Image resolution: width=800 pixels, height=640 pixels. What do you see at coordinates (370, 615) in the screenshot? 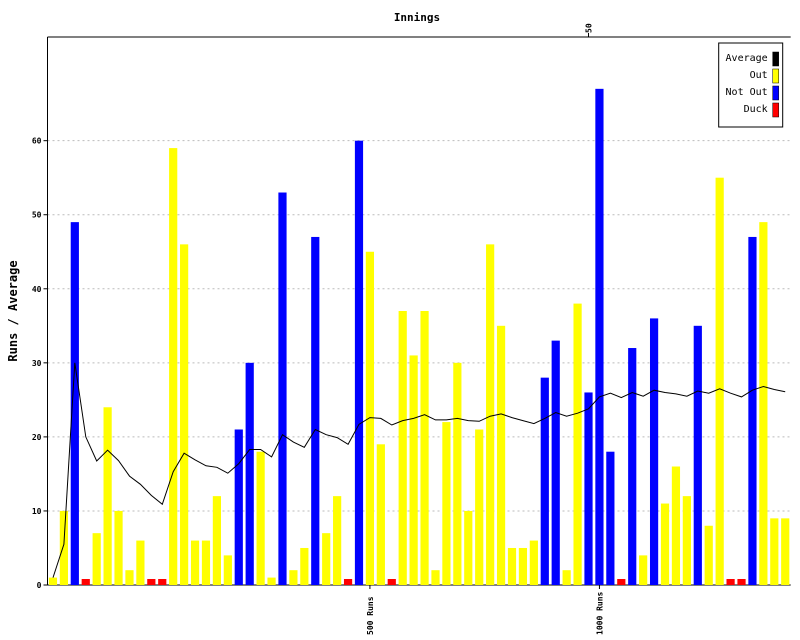
I see `run-tick-label: 500 Runs` at bounding box center [370, 615].